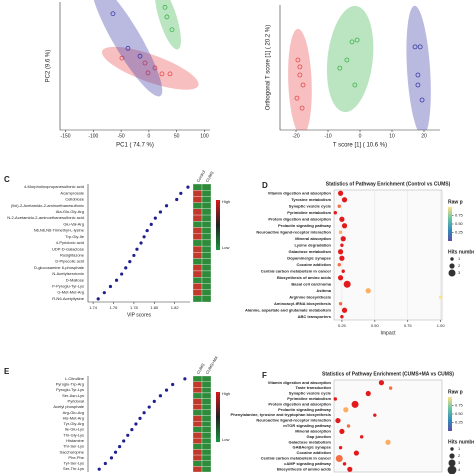 The width and height of the screenshot is (474, 474). Describe the element at coordinates (311, 199) in the screenshot. I see `category-label: Tyrosine metabolism` at that location.